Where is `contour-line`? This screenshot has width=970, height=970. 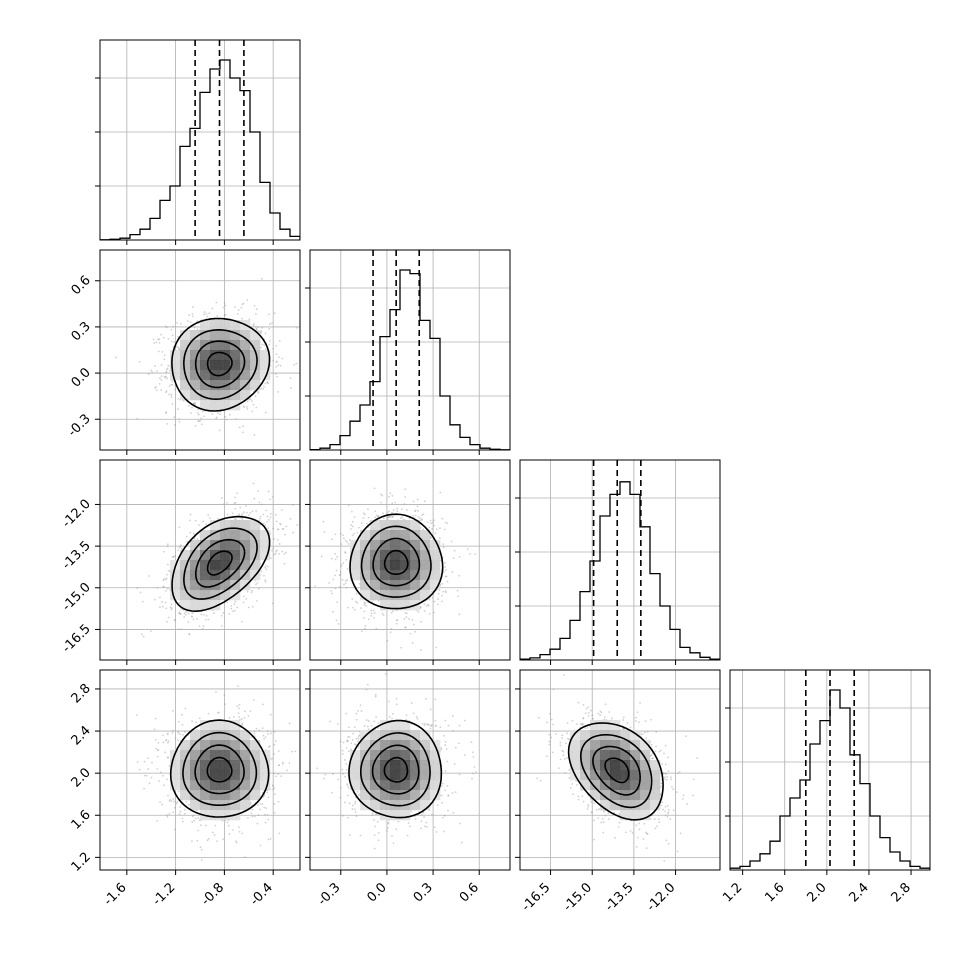
contour-line is located at coordinates (221, 564).